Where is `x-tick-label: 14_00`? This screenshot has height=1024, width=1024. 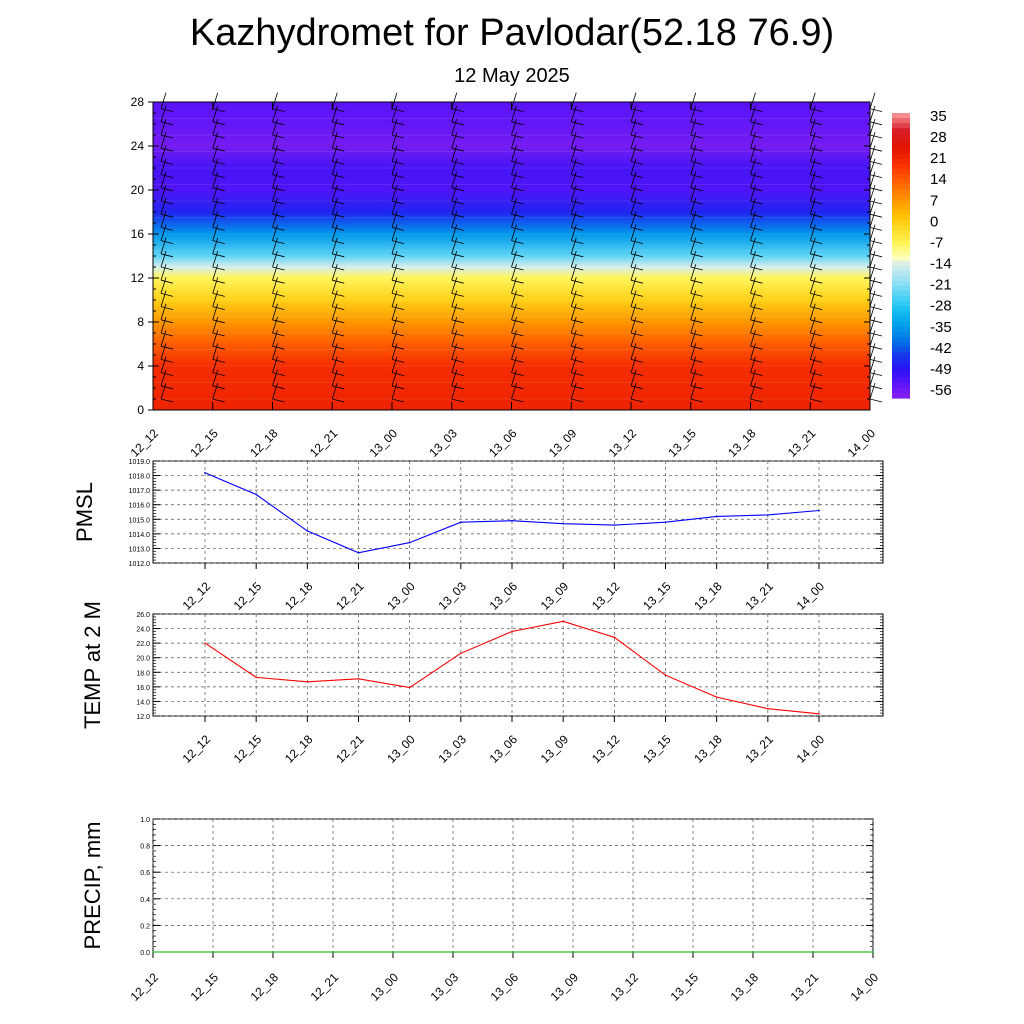 x-tick-label: 14_00 is located at coordinates (862, 443).